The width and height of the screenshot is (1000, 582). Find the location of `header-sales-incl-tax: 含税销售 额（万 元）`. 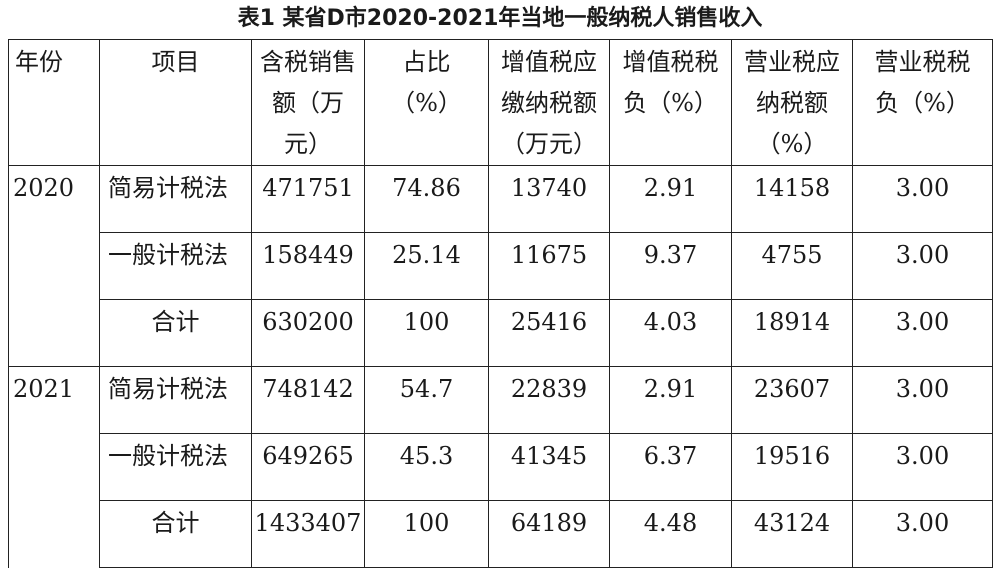

header-sales-incl-tax: 含税销售 额（万 元） is located at coordinates (308, 102).